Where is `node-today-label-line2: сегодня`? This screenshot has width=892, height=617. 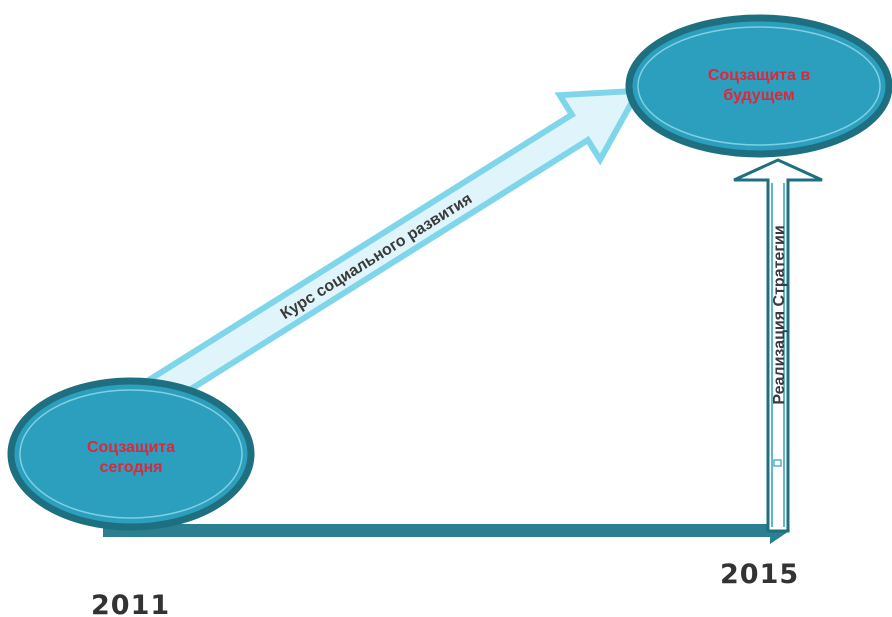
node-today-label-line2: сегодня is located at coordinates (131, 467).